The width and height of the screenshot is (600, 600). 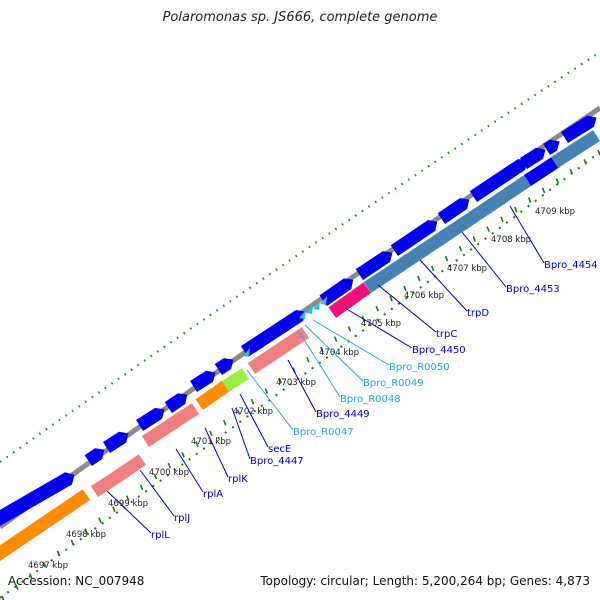 I want to click on gene-label-bpro_4453: Bpro_4453, so click(x=533, y=289).